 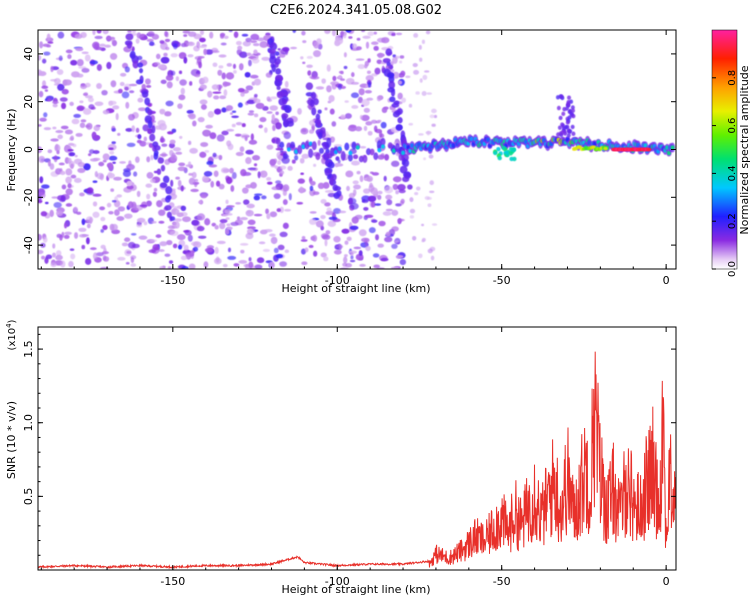 What do you see at coordinates (356, 10) in the screenshot?
I see `chart-title: C2E6.2024.341.05.08.G02` at bounding box center [356, 10].